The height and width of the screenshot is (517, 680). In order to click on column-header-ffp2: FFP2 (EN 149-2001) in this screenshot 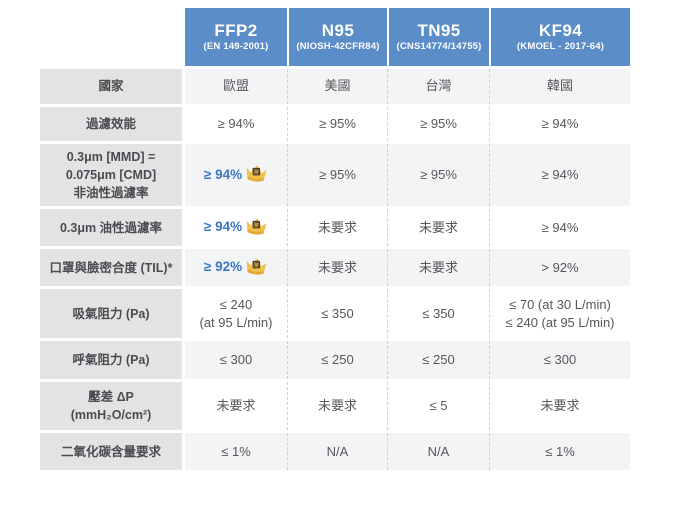, I will do `click(236, 37)`.